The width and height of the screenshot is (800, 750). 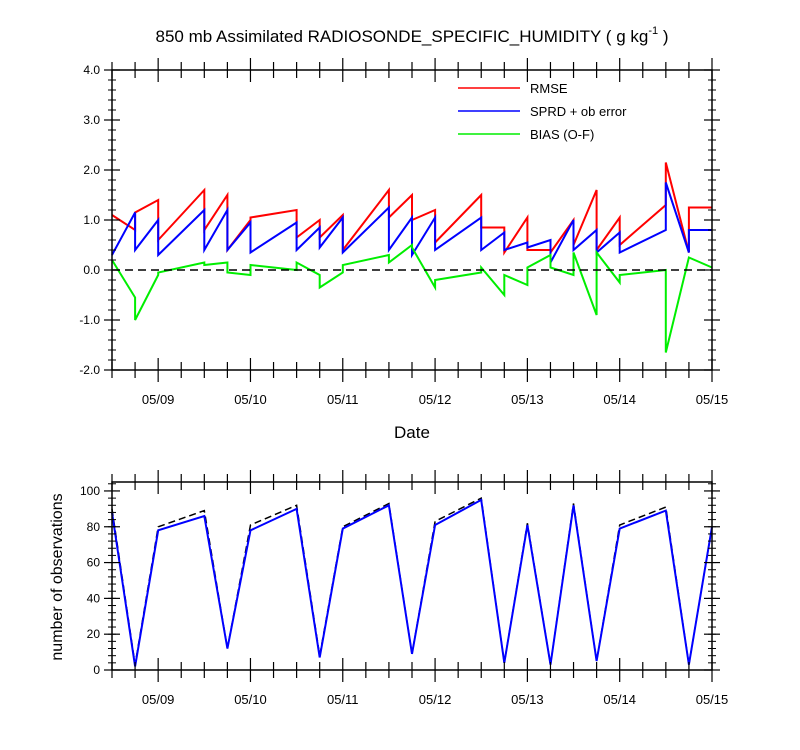 I want to click on top-xtick-label: 05/13, so click(x=527, y=399).